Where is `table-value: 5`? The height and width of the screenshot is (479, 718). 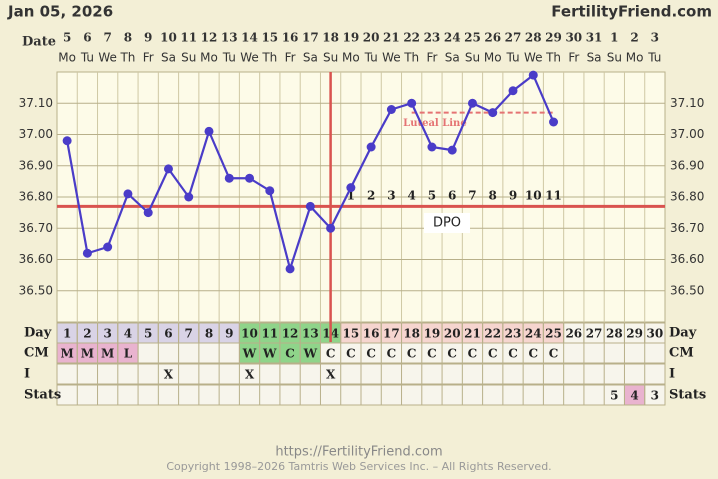
table-value: 5 is located at coordinates (148, 334).